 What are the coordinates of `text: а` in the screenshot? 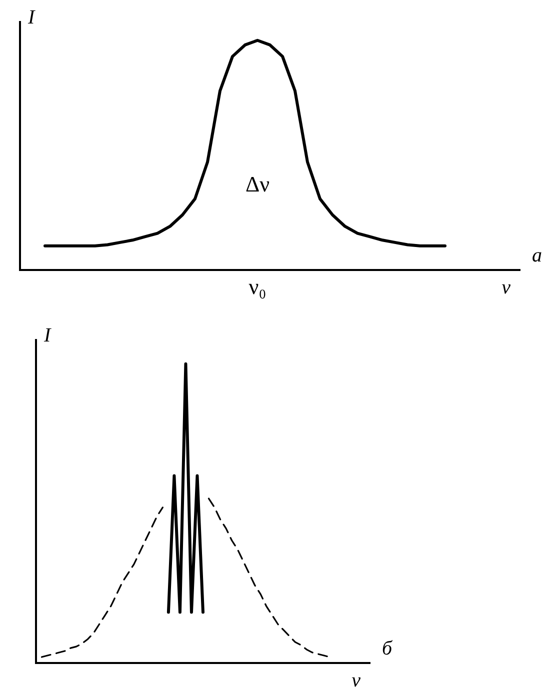 It's located at (537, 255).